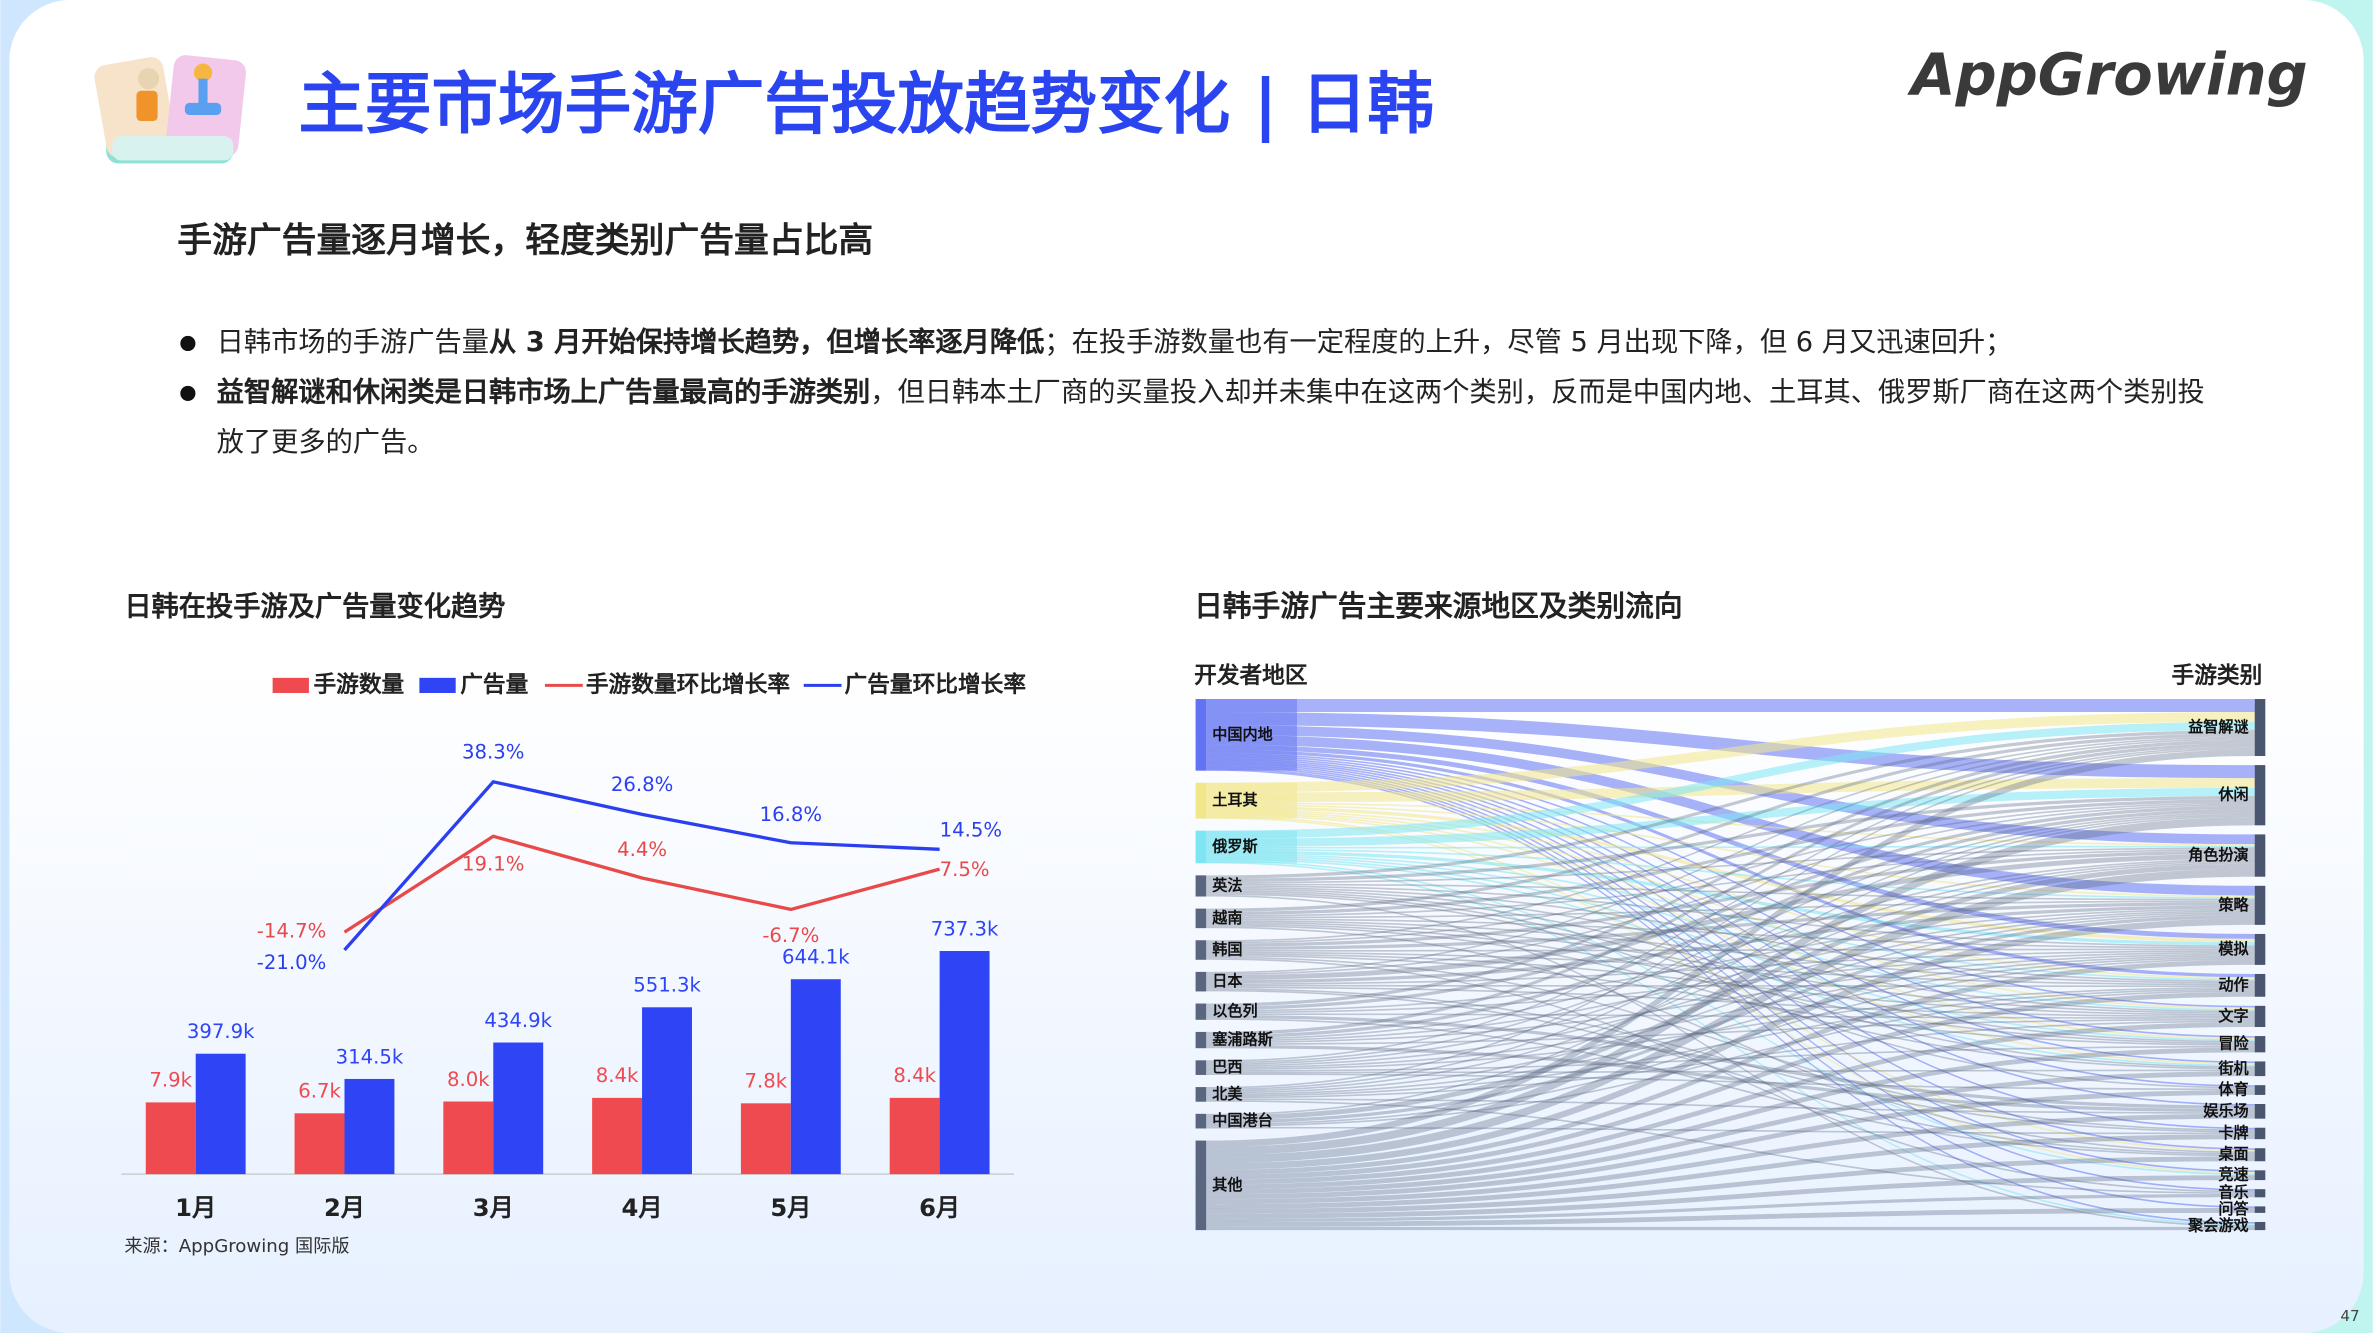 The width and height of the screenshot is (2373, 1333). What do you see at coordinates (2217, 675) in the screenshot?
I see `right-title: 手游类别` at bounding box center [2217, 675].